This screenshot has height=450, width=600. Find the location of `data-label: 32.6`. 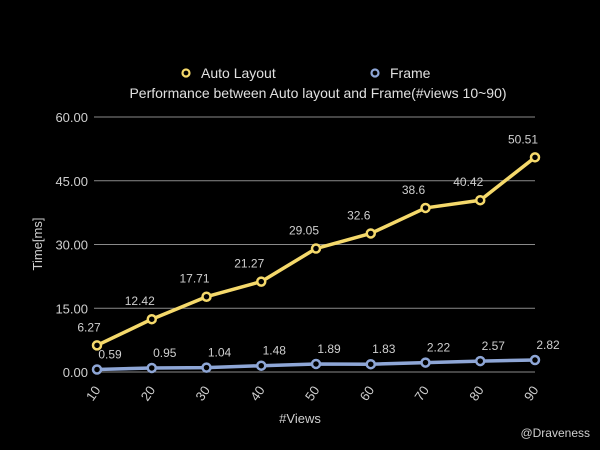

data-label: 32.6 is located at coordinates (359, 215).